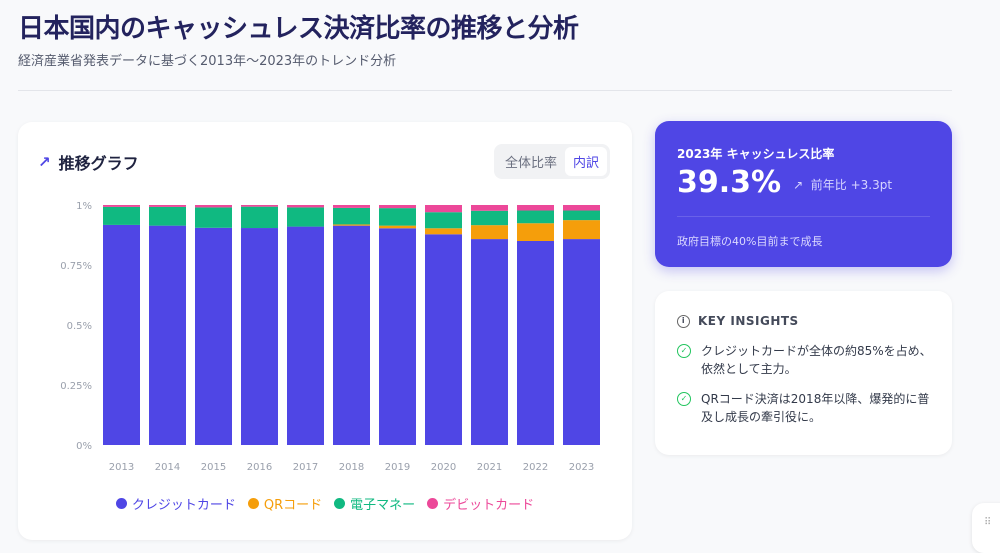 The height and width of the screenshot is (553, 1000). What do you see at coordinates (683, 321) in the screenshot?
I see `info-icon: i` at bounding box center [683, 321].